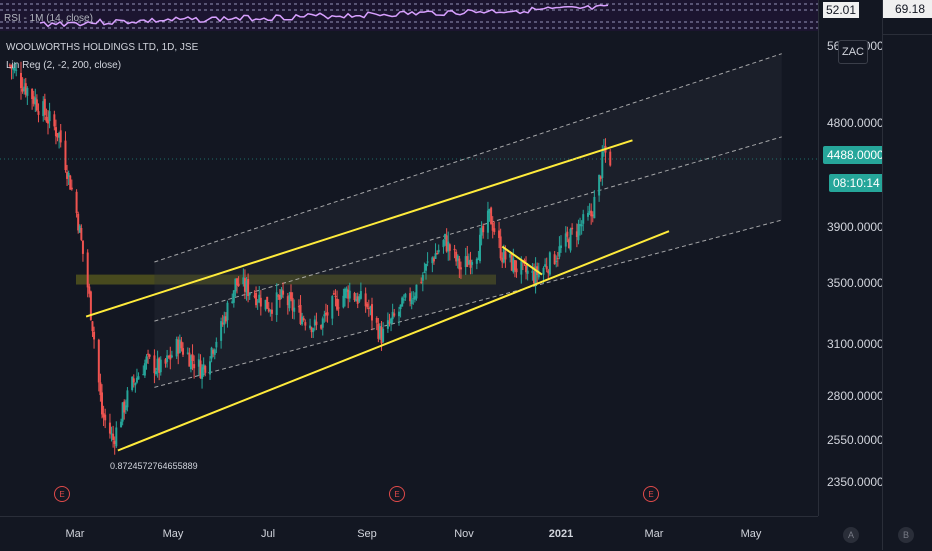  What do you see at coordinates (855, 396) in the screenshot?
I see `price-axis-label: 2800.0000` at bounding box center [855, 396].